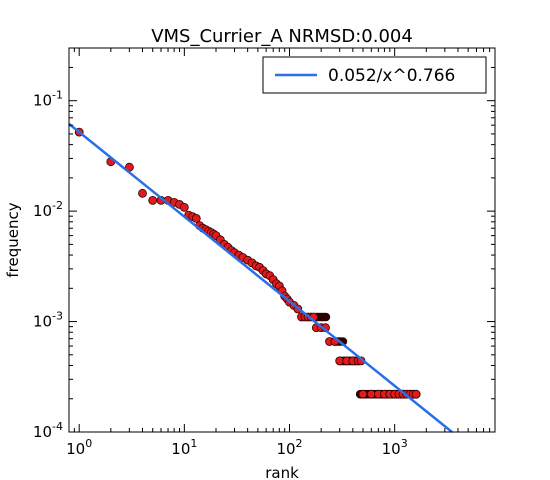 The width and height of the screenshot is (550, 480). I want to click on legend: 0.052/x^0.766, so click(374, 75).